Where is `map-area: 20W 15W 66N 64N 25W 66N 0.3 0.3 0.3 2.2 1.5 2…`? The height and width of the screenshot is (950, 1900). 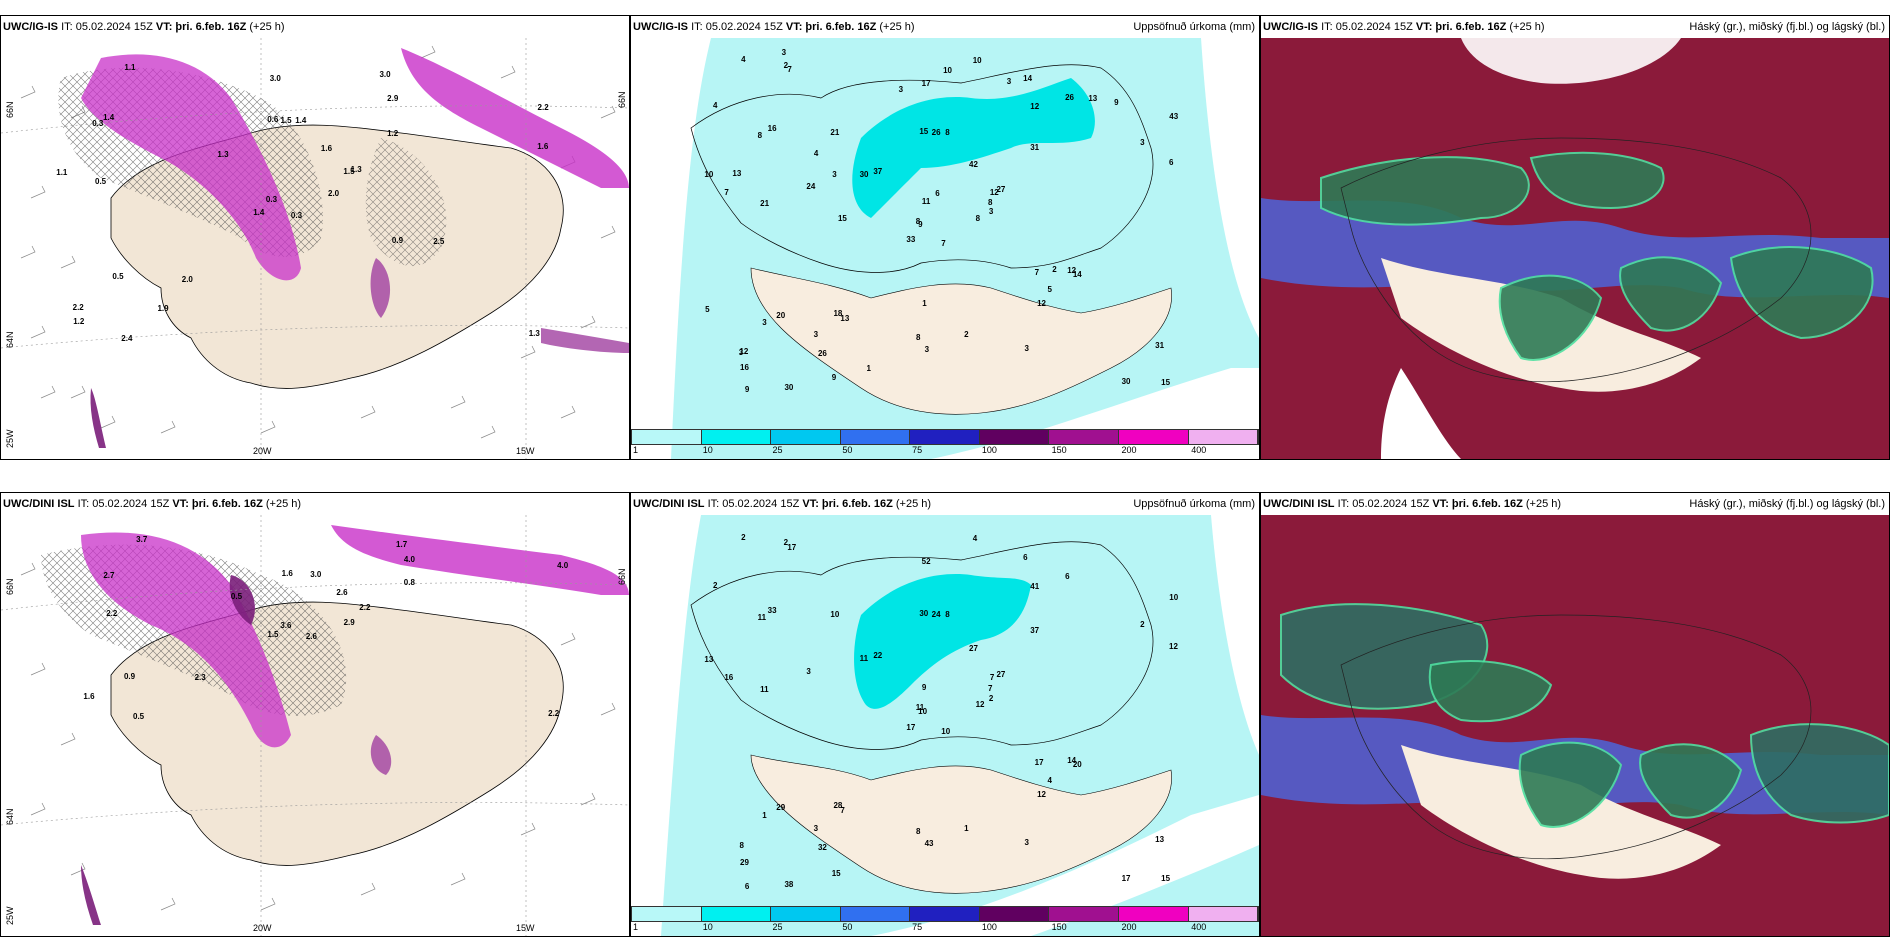 map-area: 20W 15W 66N 64N 25W 66N 0.3 0.3 0.3 2.2 1.5 2… is located at coordinates (315, 248).